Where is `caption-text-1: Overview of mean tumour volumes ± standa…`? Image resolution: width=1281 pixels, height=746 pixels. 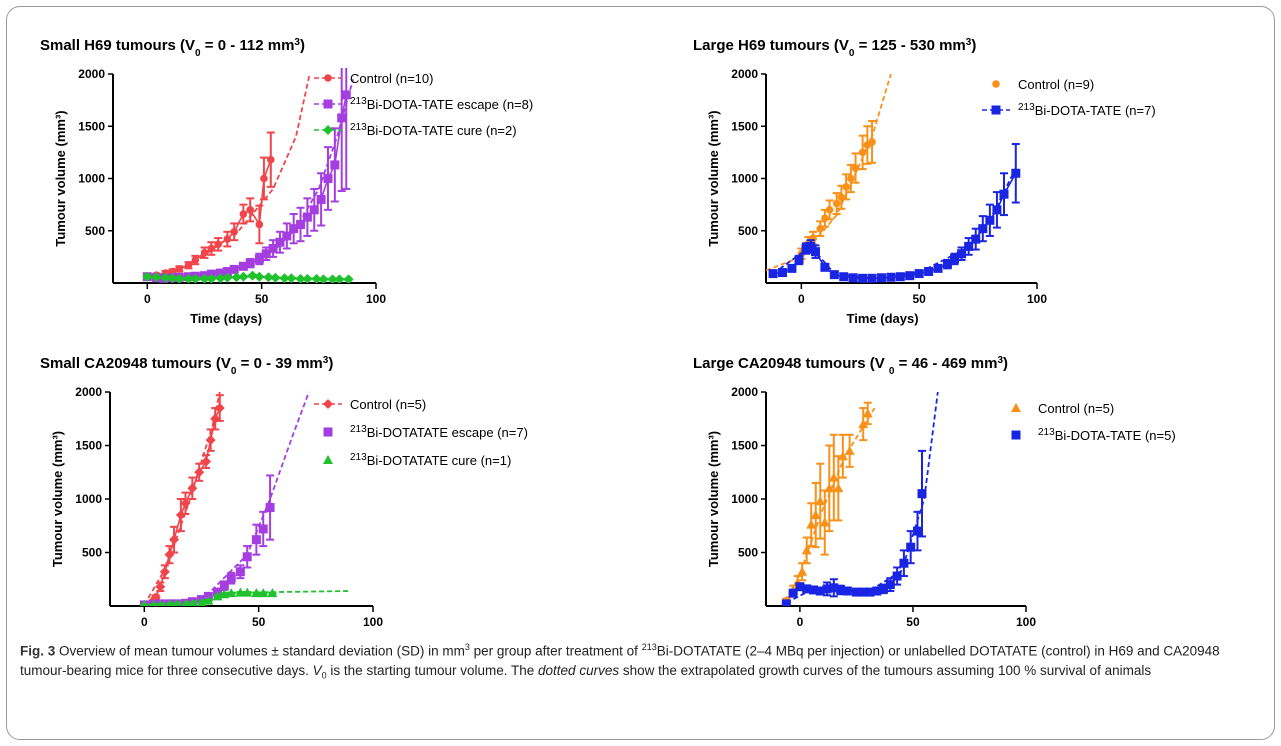
caption-text-1: Overview of mean tumour volumes ± standa… is located at coordinates (260, 651).